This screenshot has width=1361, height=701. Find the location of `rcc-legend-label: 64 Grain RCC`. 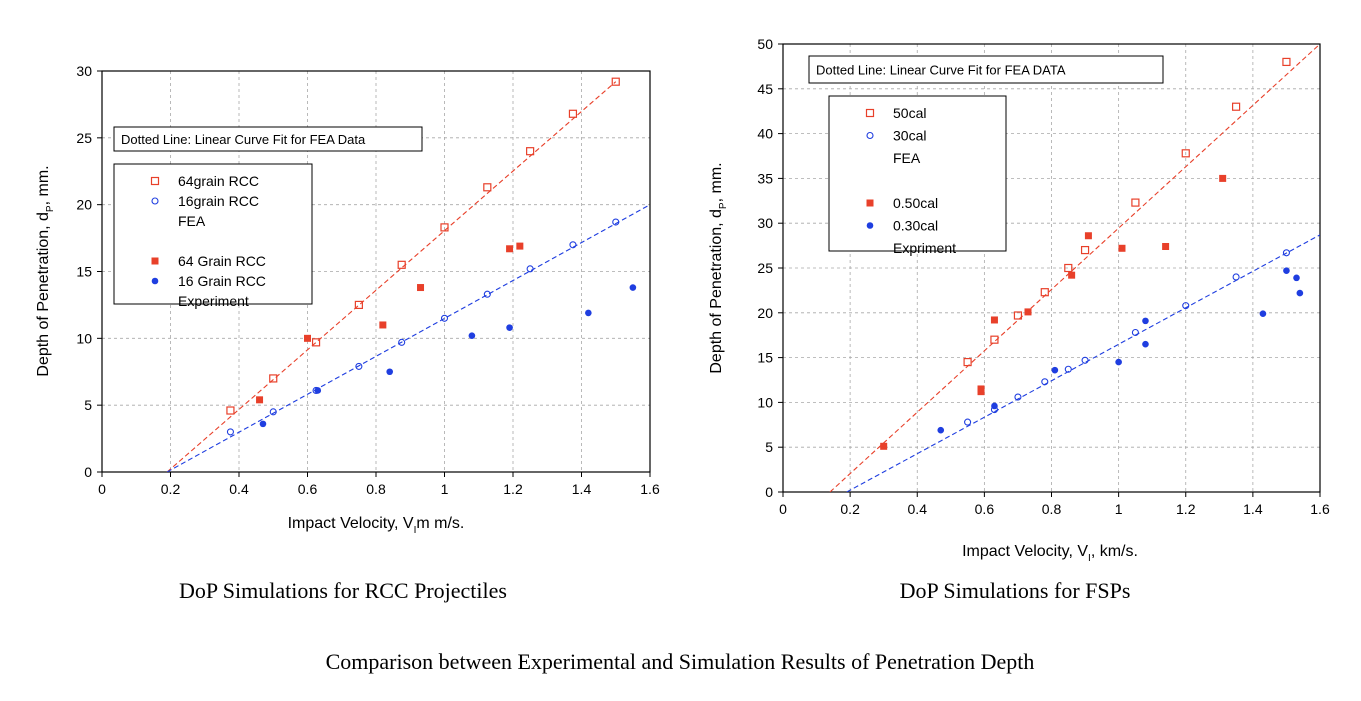

rcc-legend-label: 64 Grain RCC is located at coordinates (222, 261).